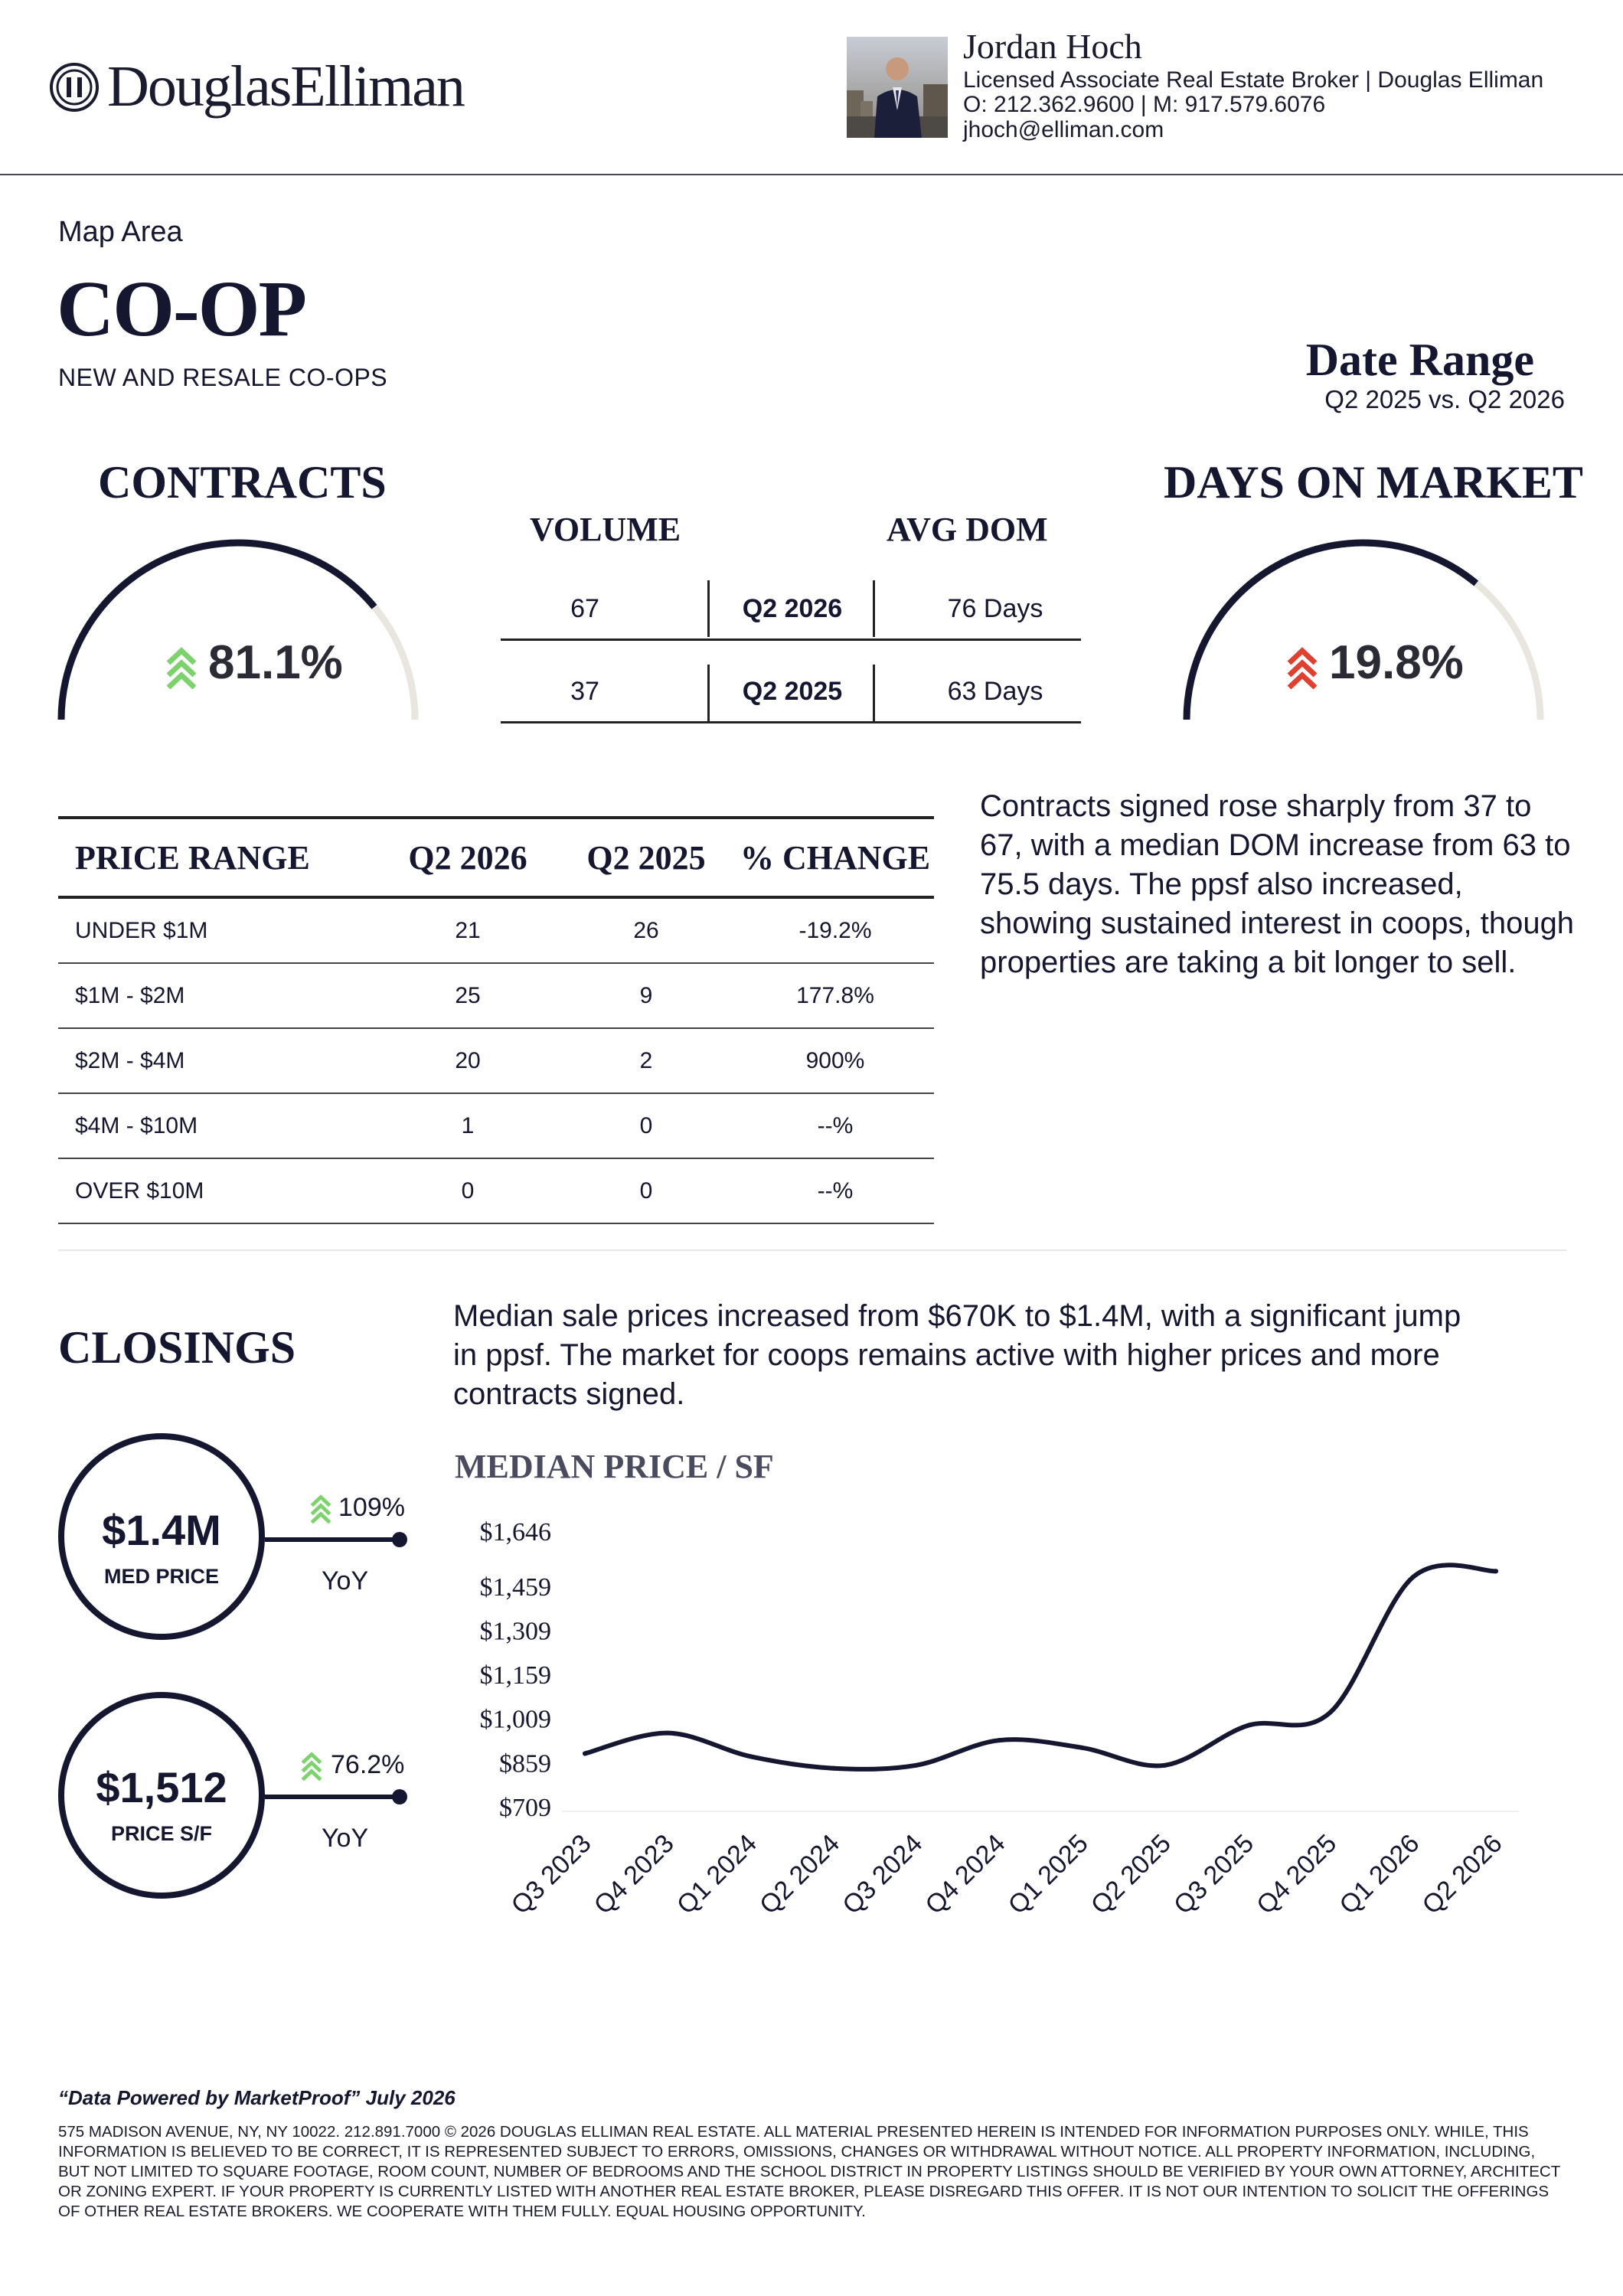 The height and width of the screenshot is (2296, 1623). What do you see at coordinates (468, 930) in the screenshot?
I see `cell-q2-2026: 21` at bounding box center [468, 930].